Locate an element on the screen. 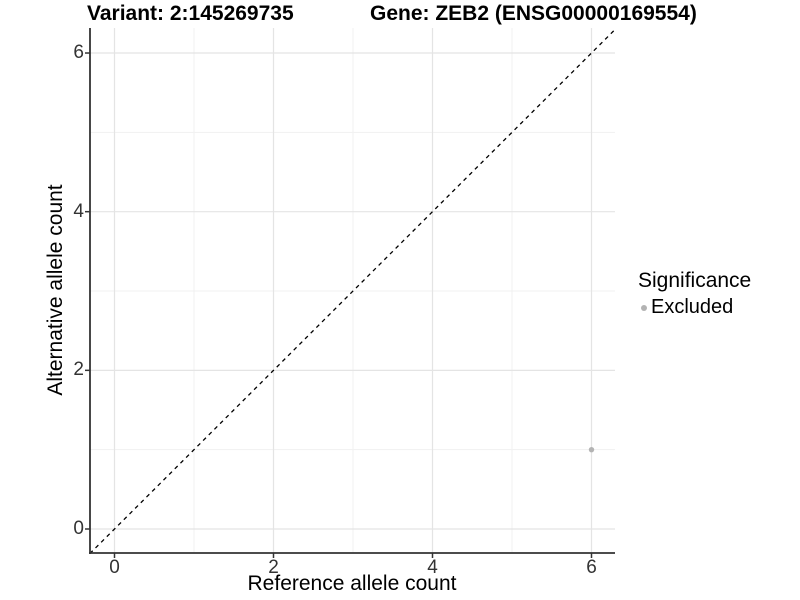 Image resolution: width=800 pixels, height=600 pixels. y-tick-label: 4 is located at coordinates (78, 211).